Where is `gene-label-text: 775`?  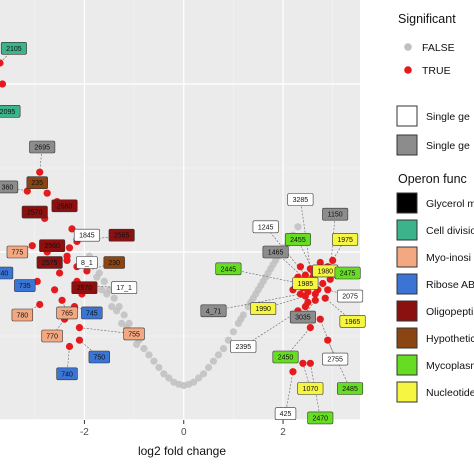
gene-label-text: 775 is located at coordinates (18, 253).